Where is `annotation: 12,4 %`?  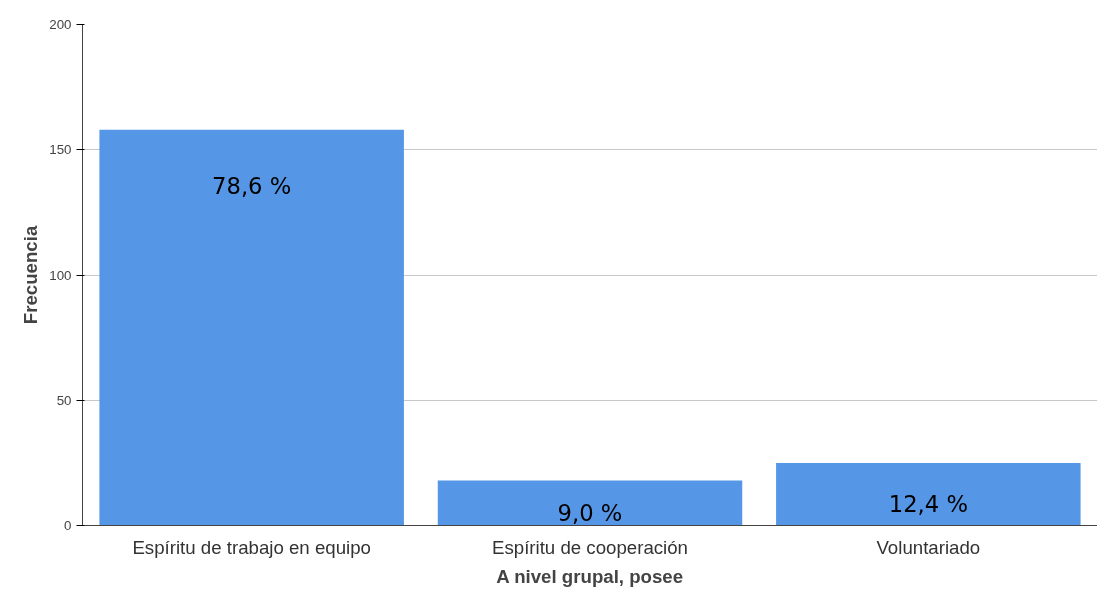 annotation: 12,4 % is located at coordinates (928, 504).